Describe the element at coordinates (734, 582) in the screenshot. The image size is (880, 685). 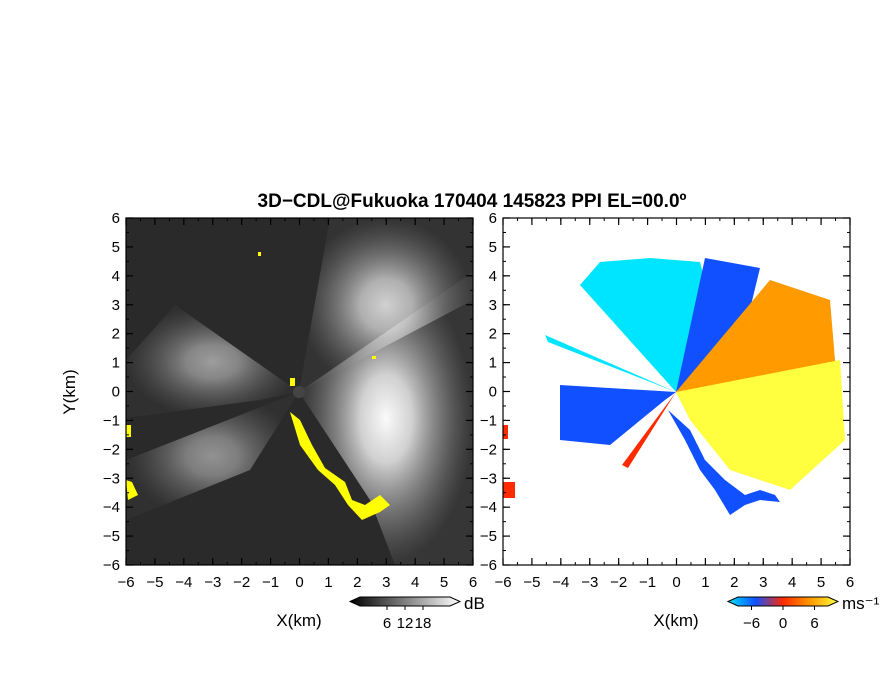
I see `velocity-xtick-label: 2` at that location.